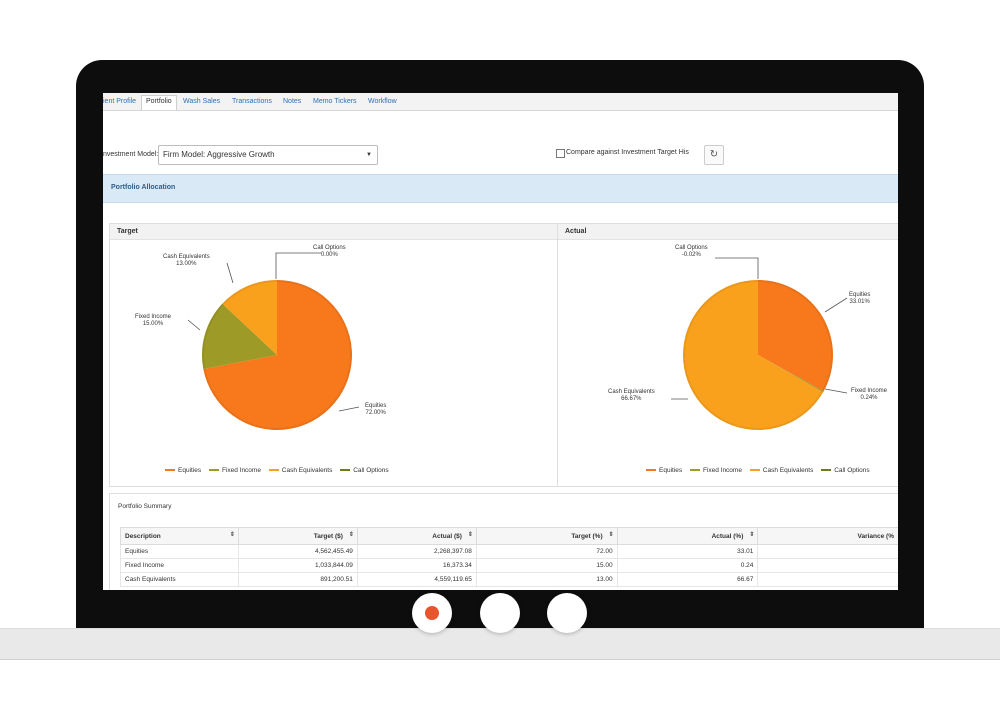  I want to click on compare-checkbox, so click(560, 153).